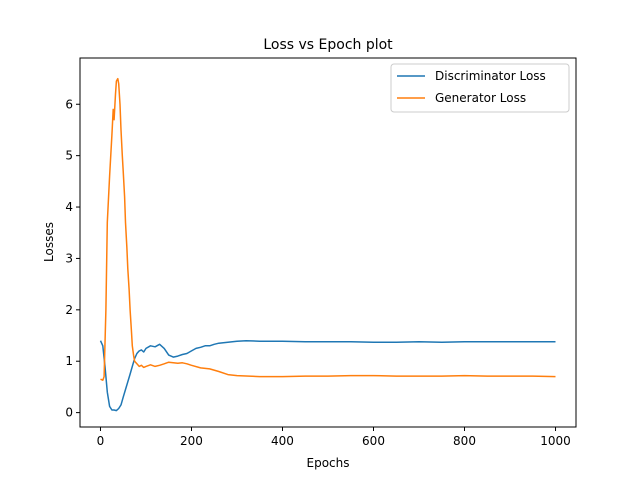 The height and width of the screenshot is (480, 640). I want to click on legend-entry: Discriminator Loss, so click(490, 76).